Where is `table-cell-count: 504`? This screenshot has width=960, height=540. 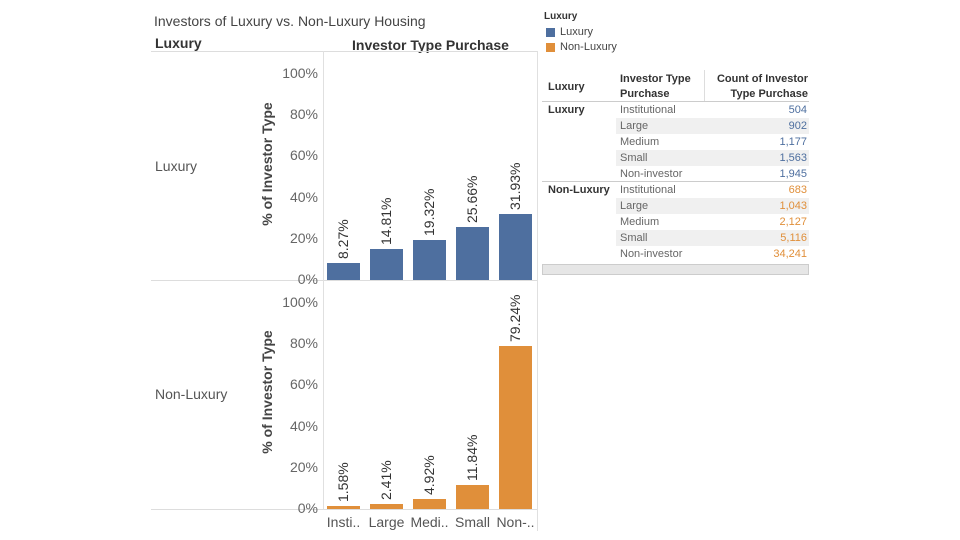 table-cell-count: 504 is located at coordinates (797, 110).